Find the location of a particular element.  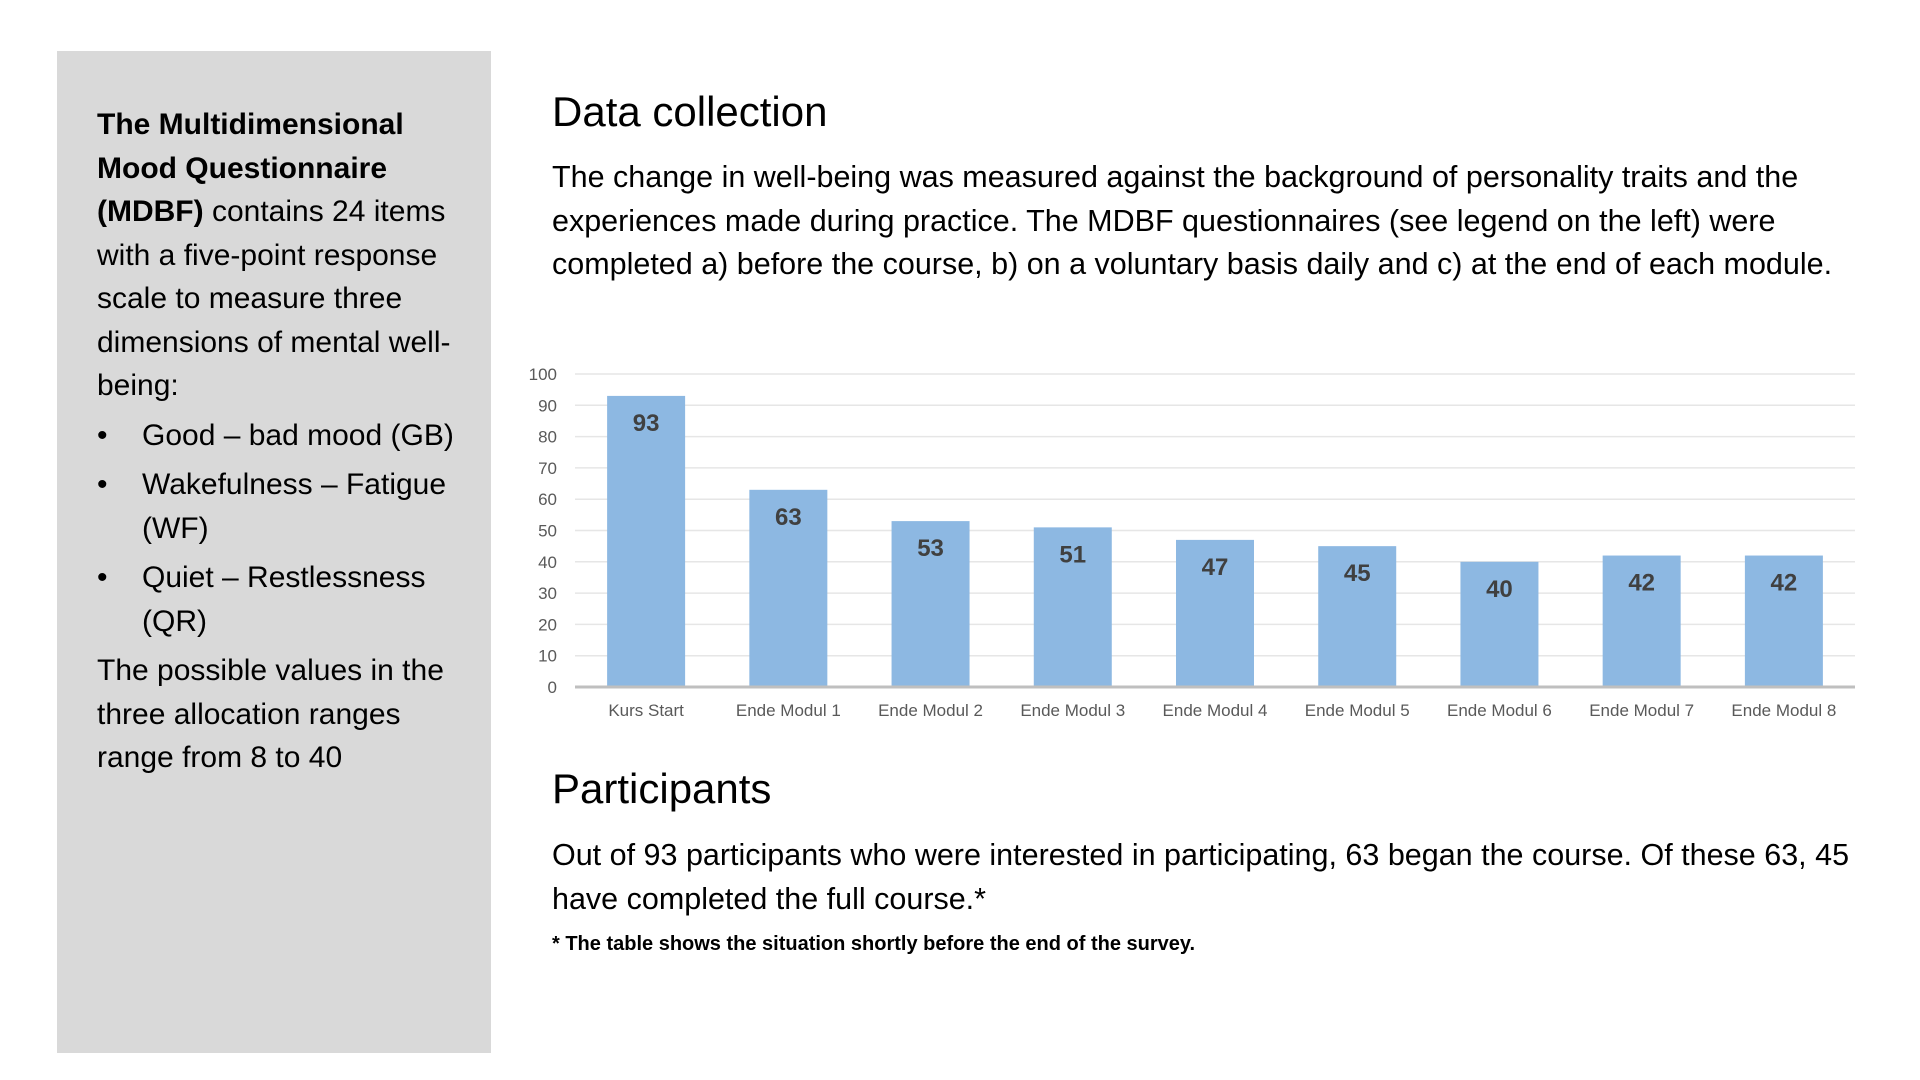

data-label: 40 is located at coordinates (1499, 589).